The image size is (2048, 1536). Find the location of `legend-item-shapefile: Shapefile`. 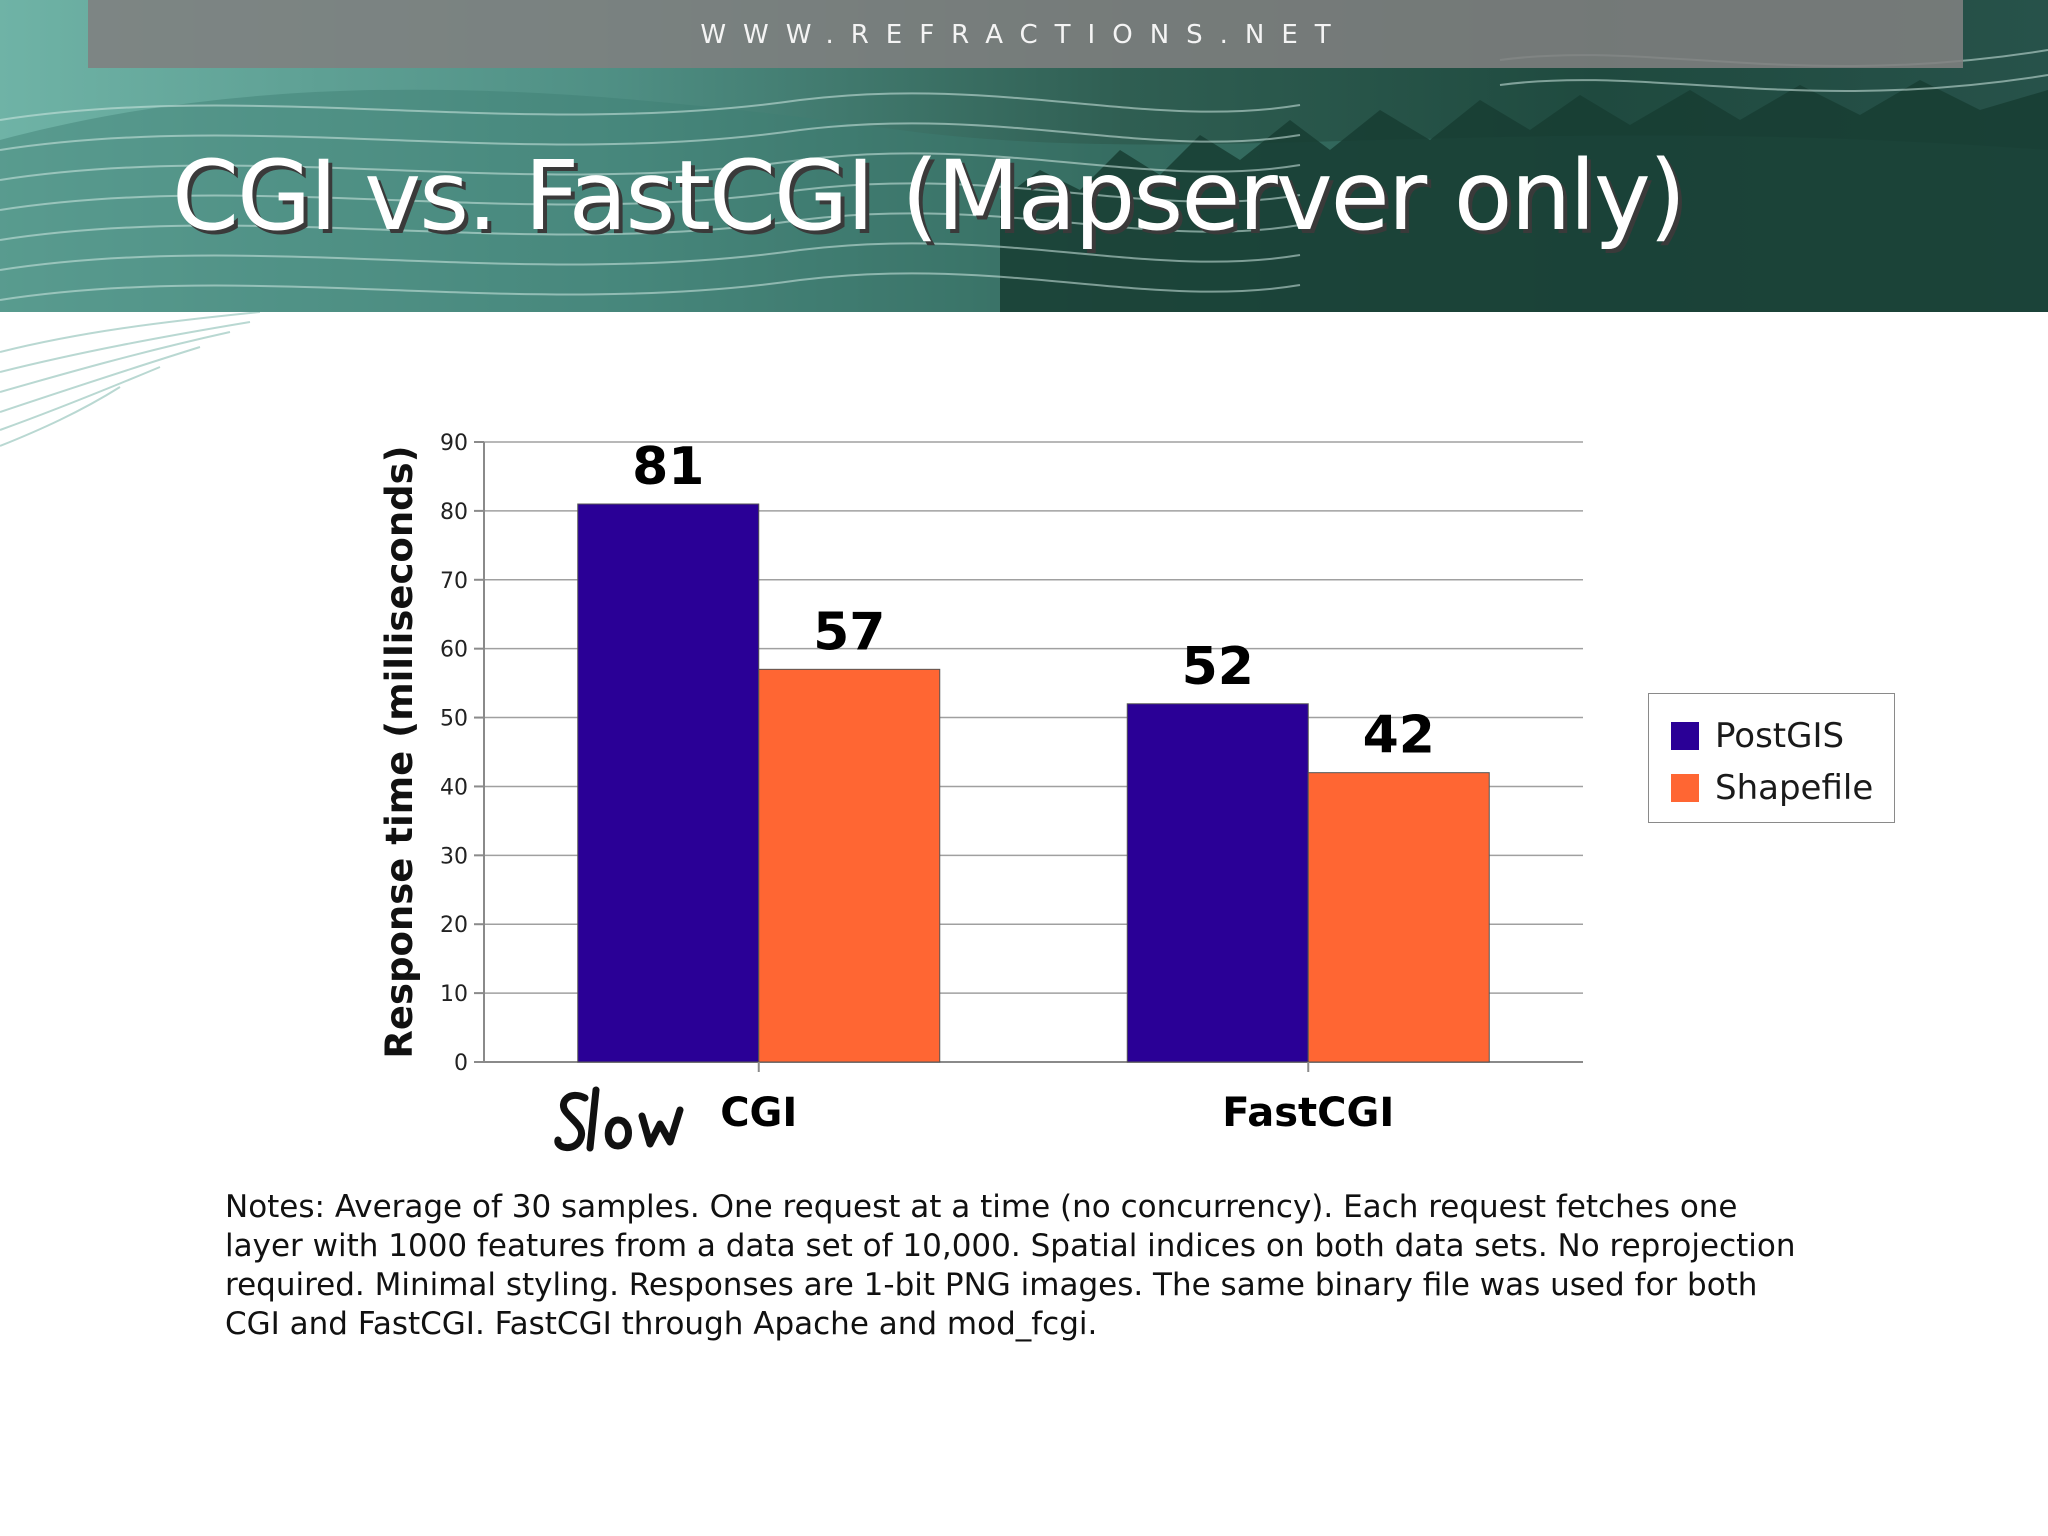

legend-item-shapefile: Shapefile is located at coordinates (1772, 788).